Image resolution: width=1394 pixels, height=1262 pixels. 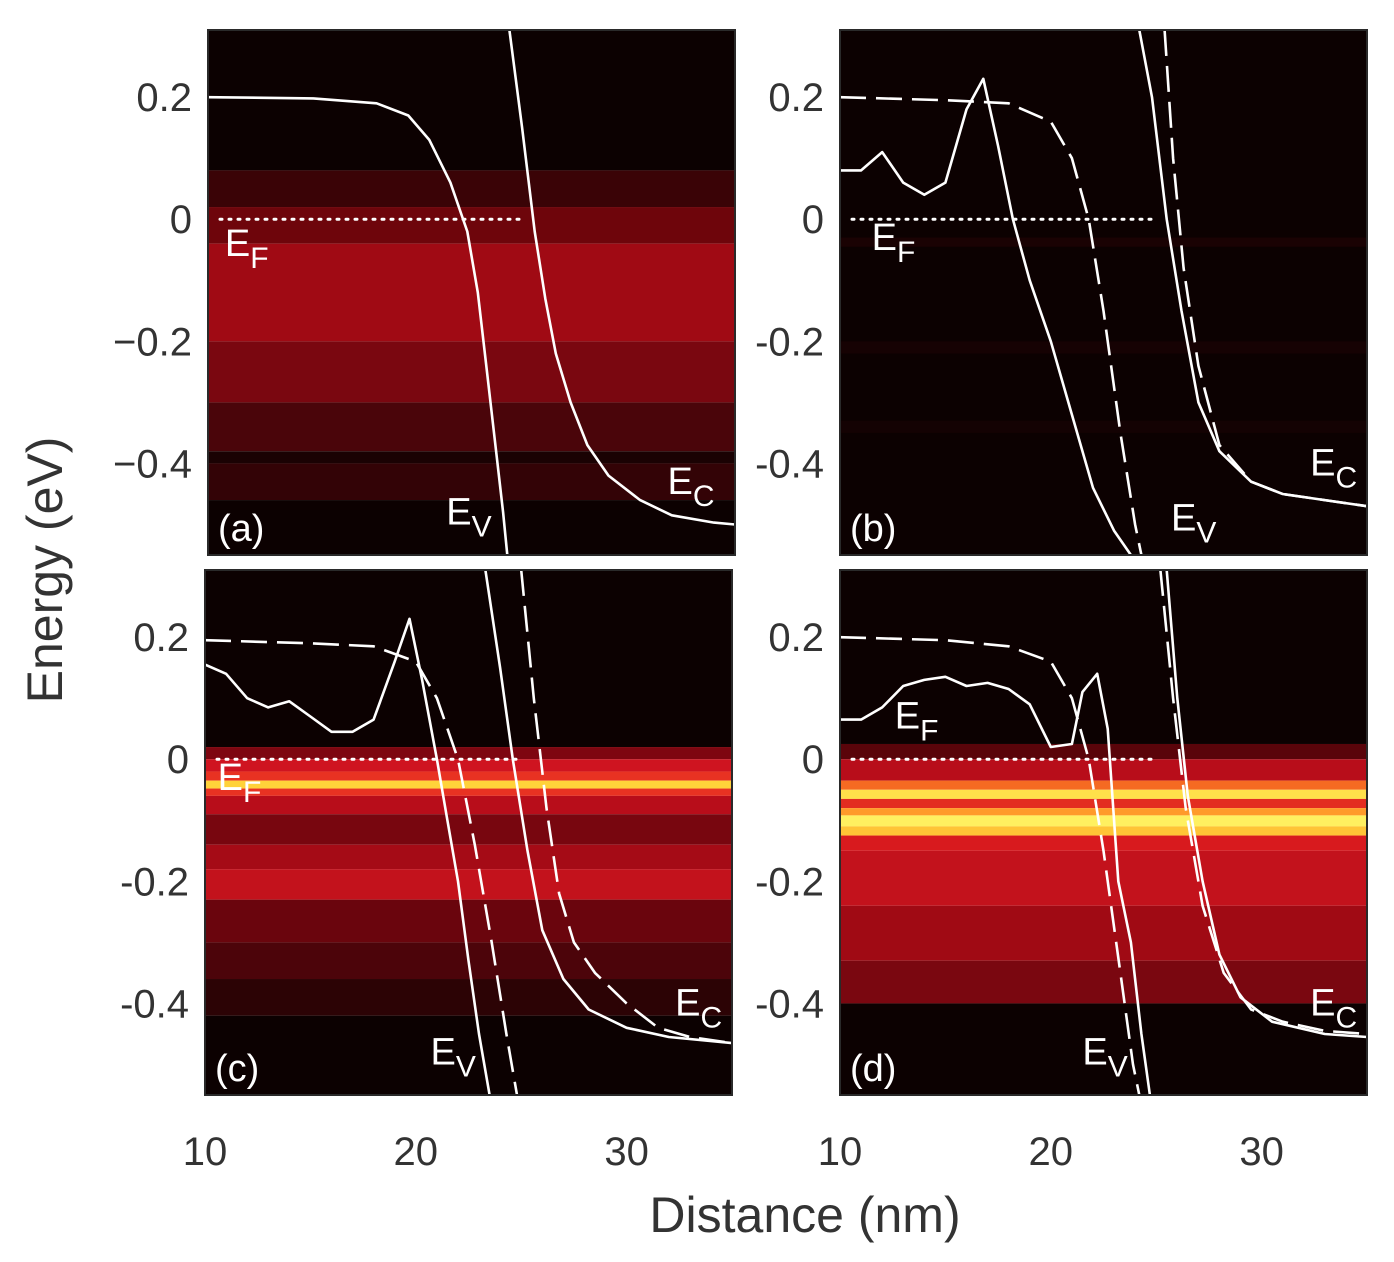 I want to click on x-tick-label-d-1: 20, so click(x=1051, y=1152).